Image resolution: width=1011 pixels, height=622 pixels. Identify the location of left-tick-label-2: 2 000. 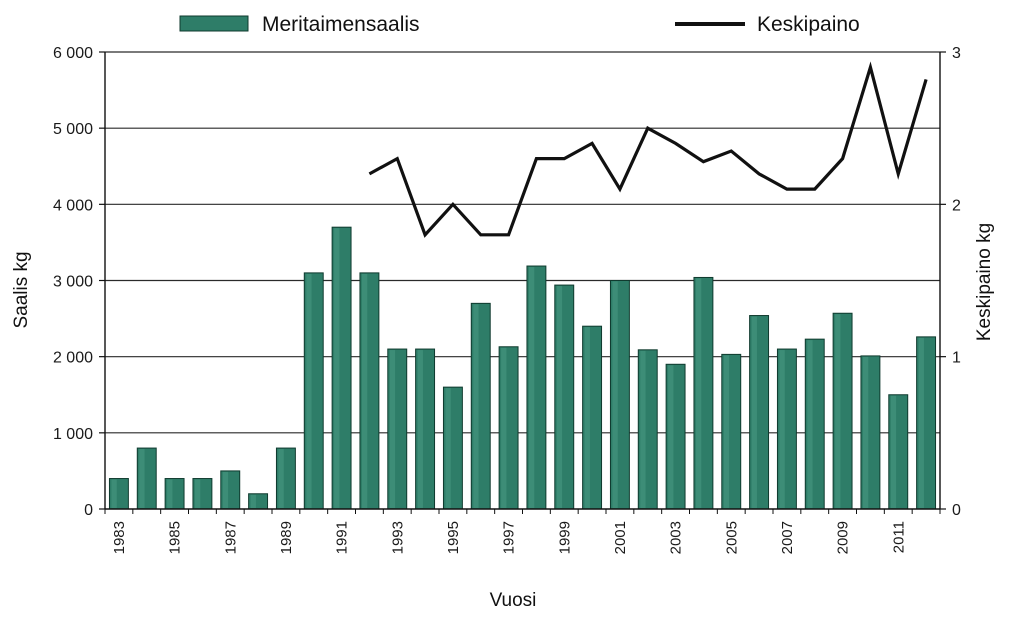
(73, 358).